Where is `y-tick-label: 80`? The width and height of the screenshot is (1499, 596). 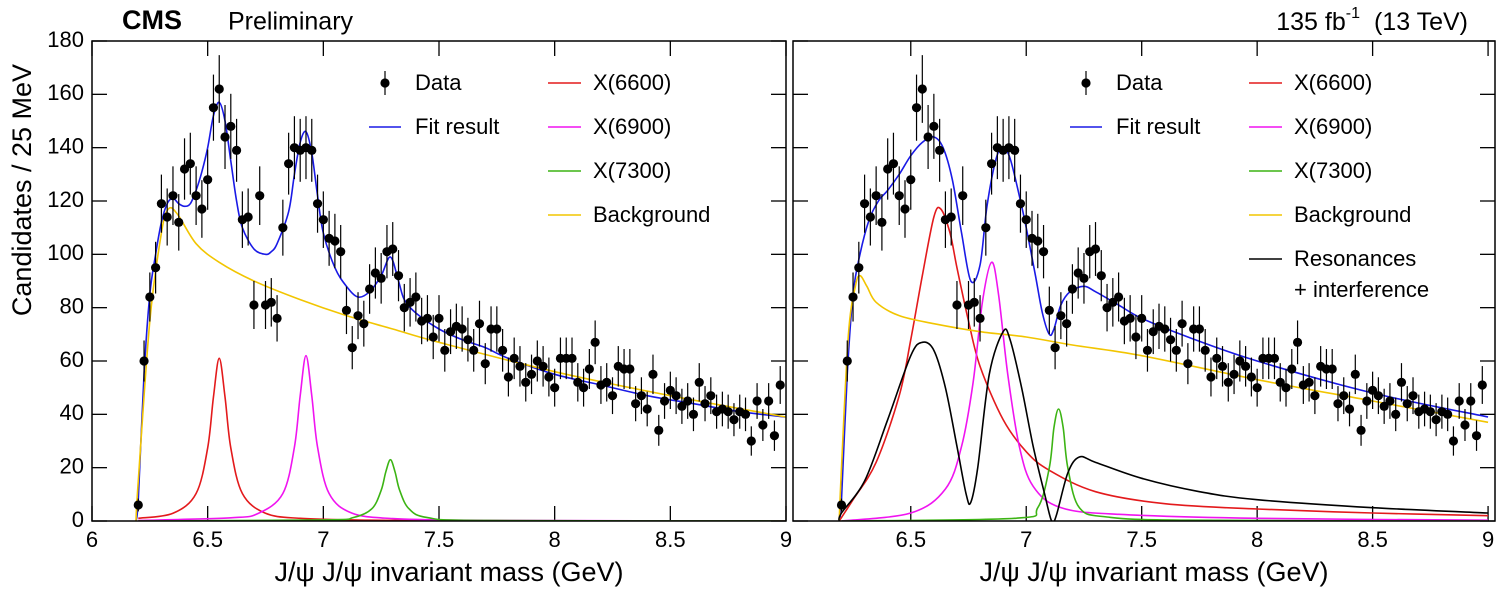
y-tick-label: 80 is located at coordinates (72, 305).